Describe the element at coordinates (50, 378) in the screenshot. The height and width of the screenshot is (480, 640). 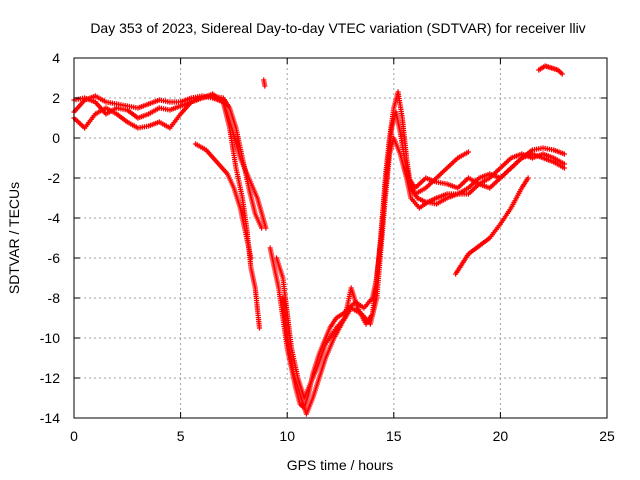
I see `y-tick-label: -12` at that location.